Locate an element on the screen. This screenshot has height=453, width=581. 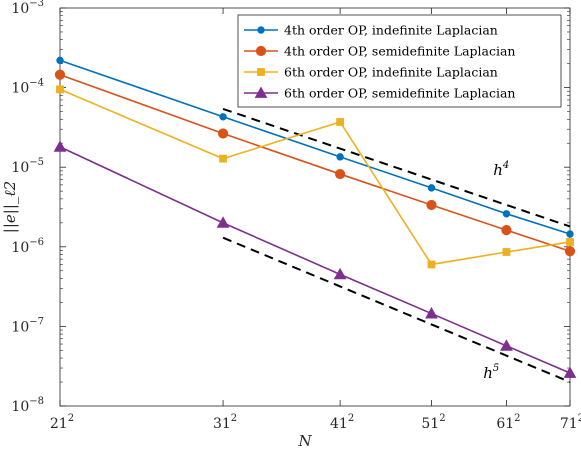
legend-label-1: 4th order OP, indefinite Laplacian is located at coordinates (391, 30).